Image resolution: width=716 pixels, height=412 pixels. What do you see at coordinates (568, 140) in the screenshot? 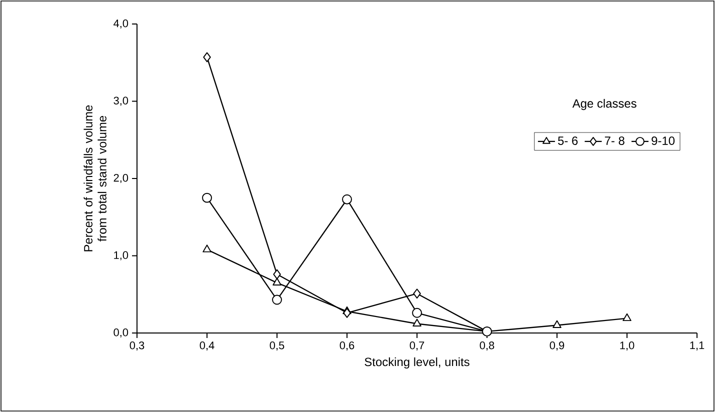
I see `legend-label: 5- 6` at bounding box center [568, 140].